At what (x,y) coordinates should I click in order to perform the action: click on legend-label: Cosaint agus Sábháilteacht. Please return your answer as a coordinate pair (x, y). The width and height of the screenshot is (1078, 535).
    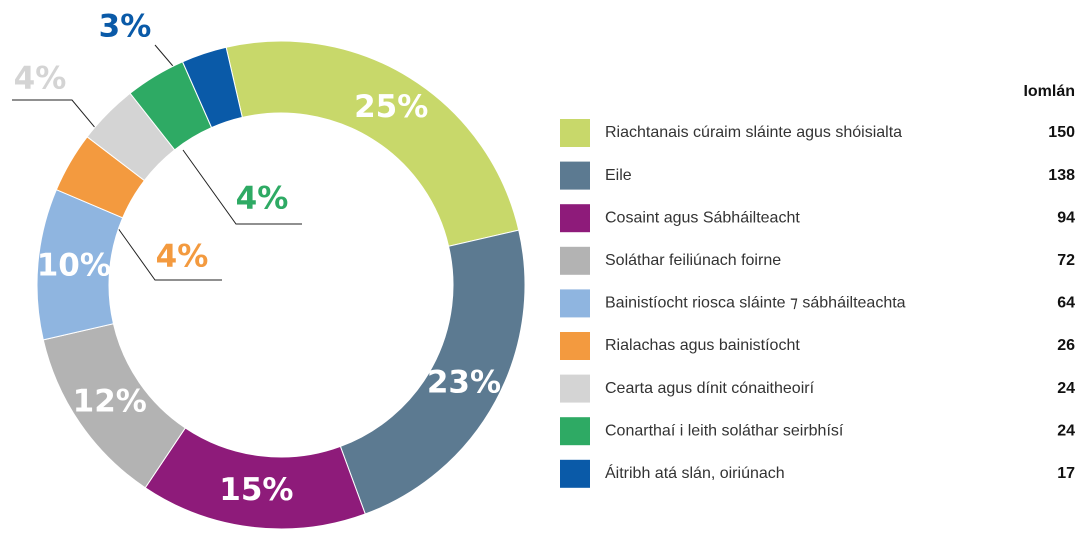
    Looking at the image, I should click on (702, 217).